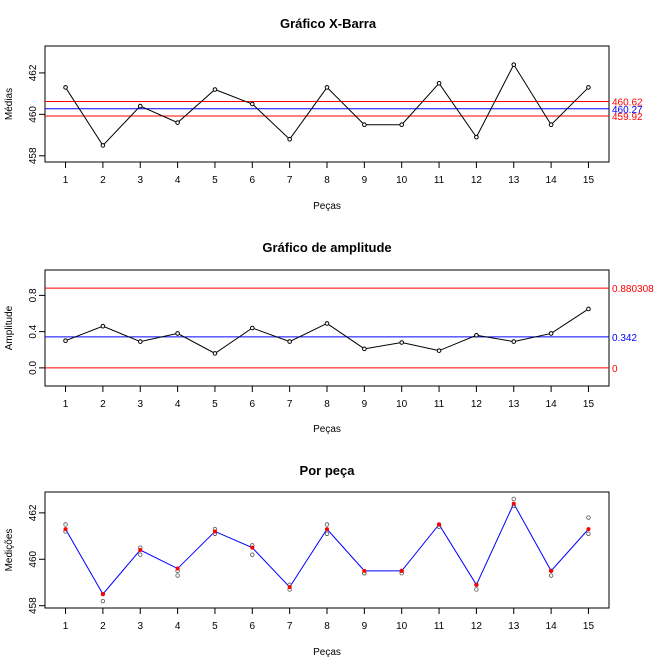 This screenshot has width=667, height=664. I want to click on xbar-x-tick-label: 2, so click(103, 180).